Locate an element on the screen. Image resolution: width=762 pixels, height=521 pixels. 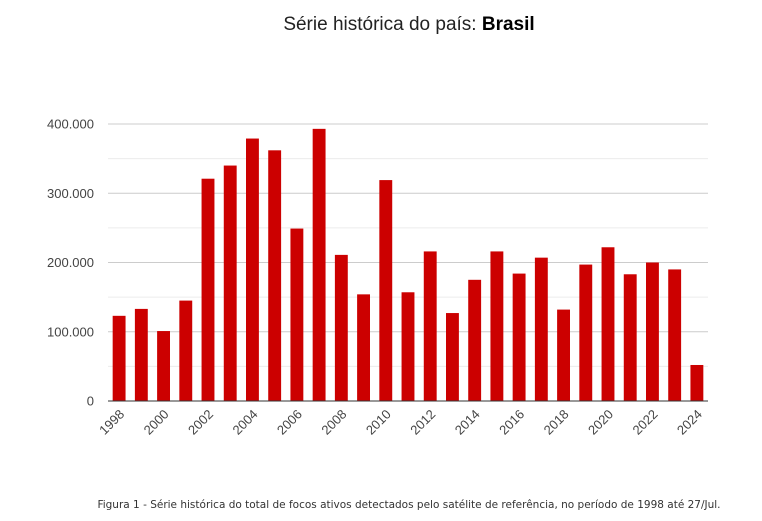
chart-title: Série histórica do país: Brasil is located at coordinates (381, 25).